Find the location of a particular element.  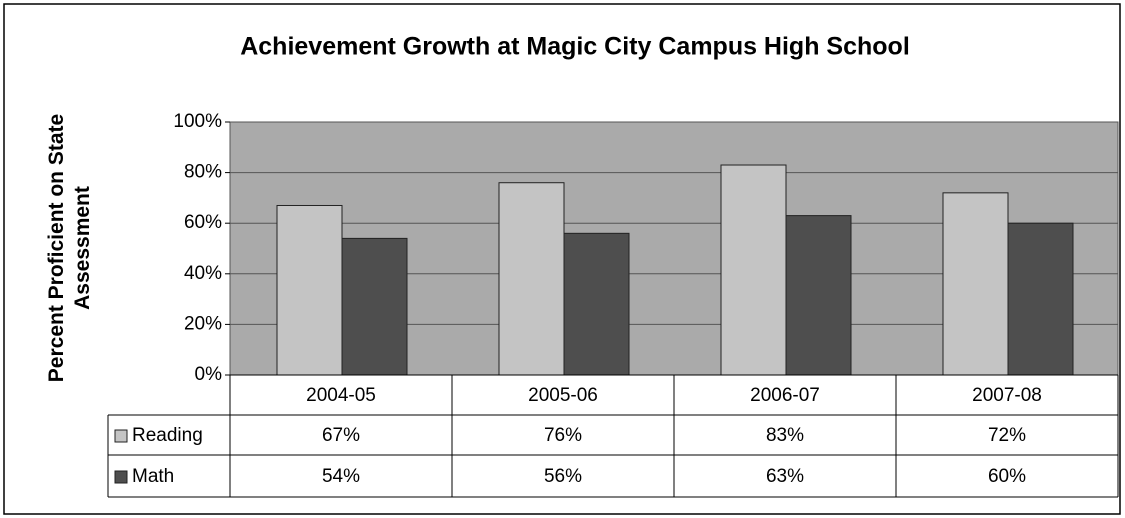

data-label: 67% is located at coordinates (341, 435).